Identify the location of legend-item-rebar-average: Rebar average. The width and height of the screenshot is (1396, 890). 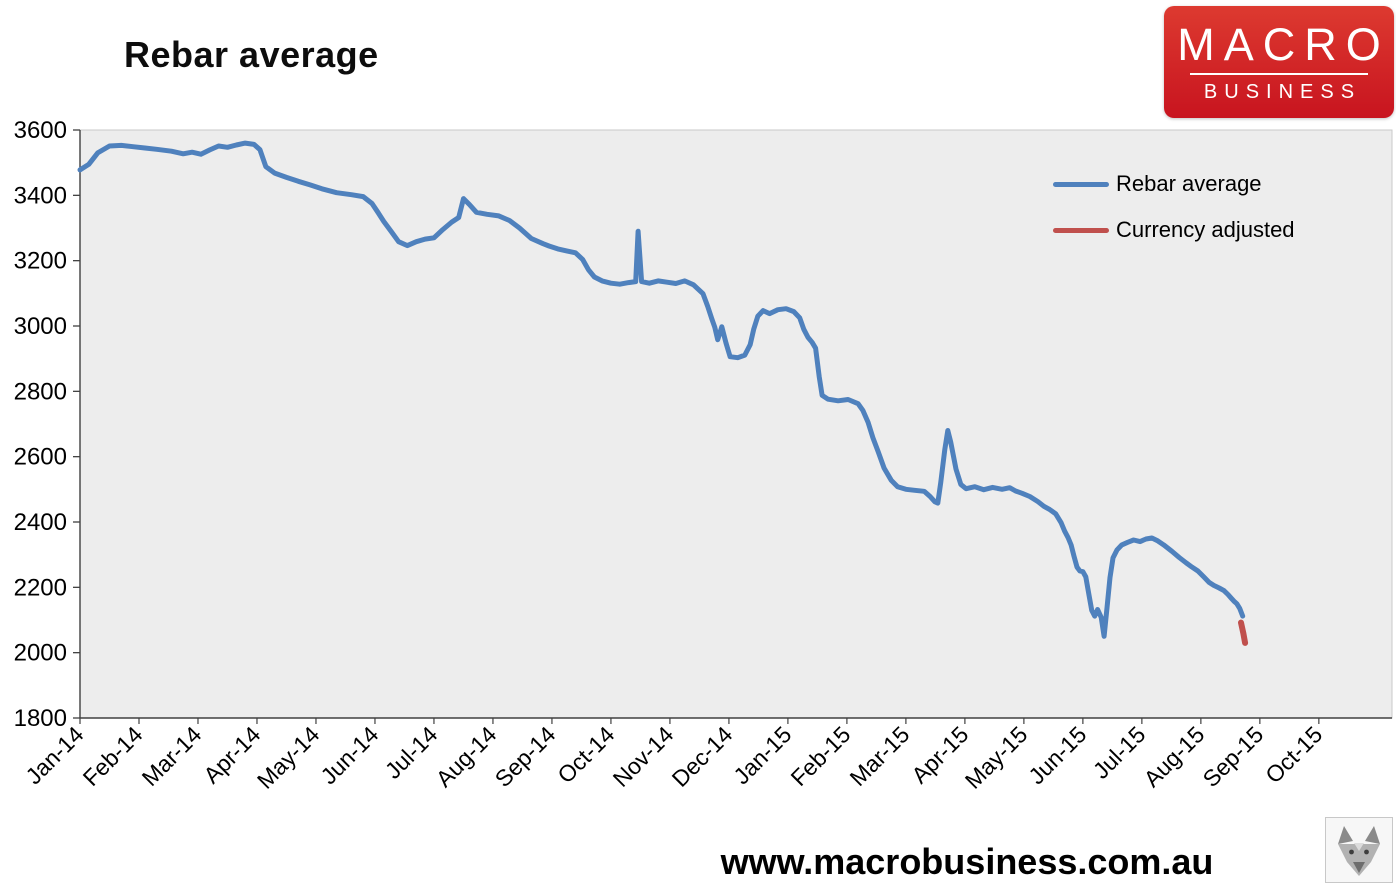
(1174, 184).